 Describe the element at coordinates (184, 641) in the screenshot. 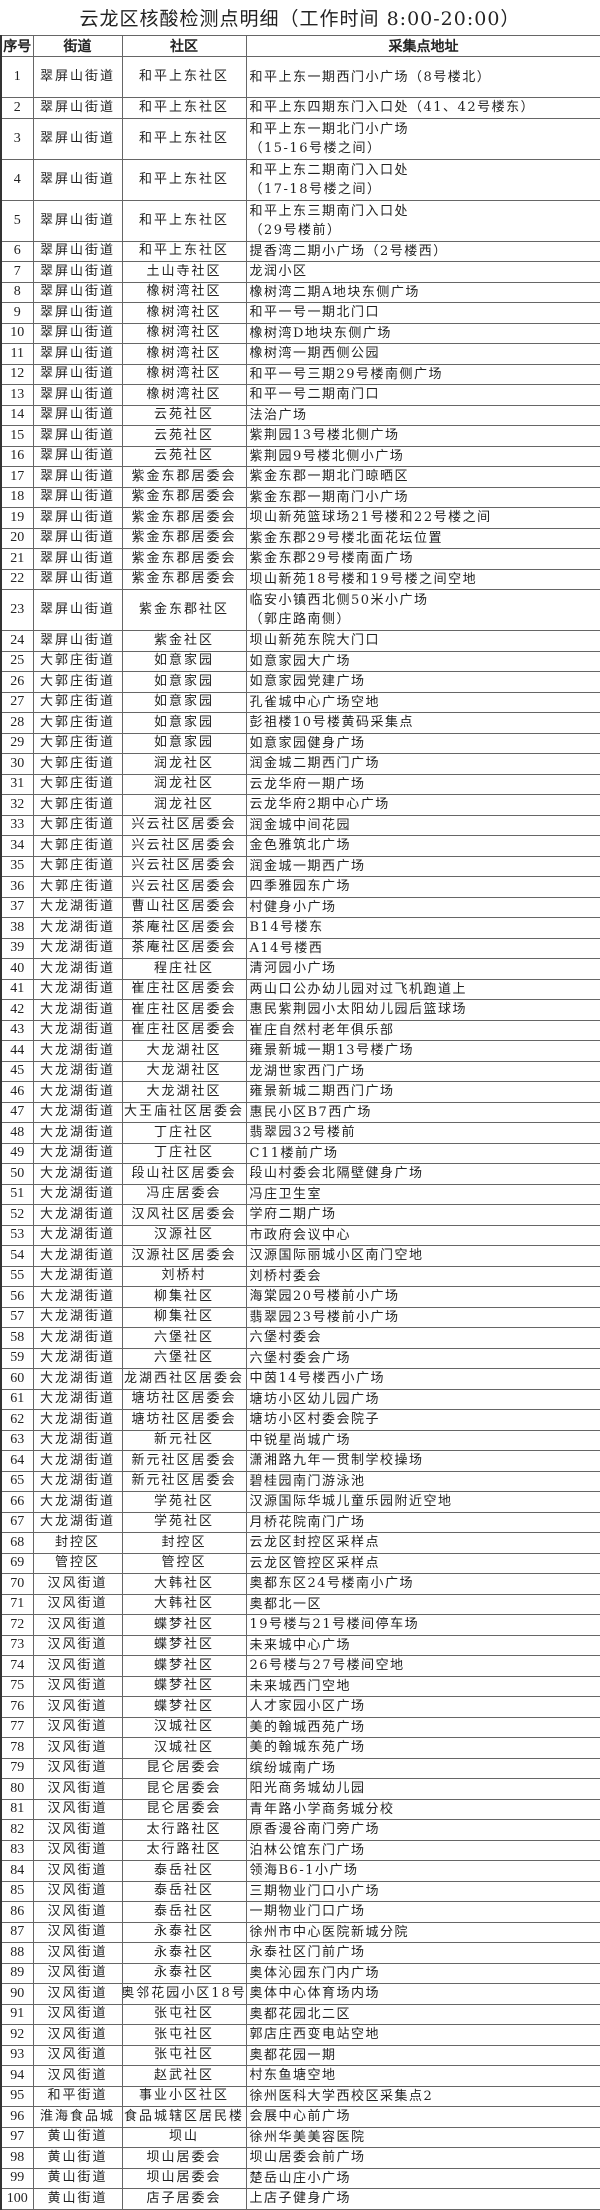

I see `row-community: 紫金社区` at that location.